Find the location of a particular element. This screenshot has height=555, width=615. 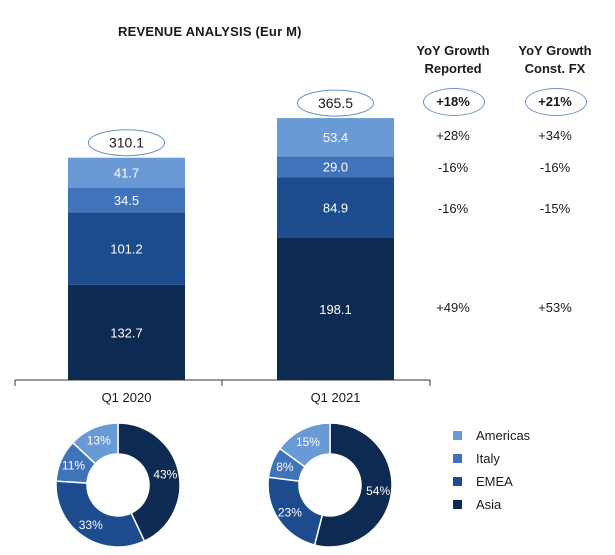

italy-growth-reported: -16% is located at coordinates (453, 167).